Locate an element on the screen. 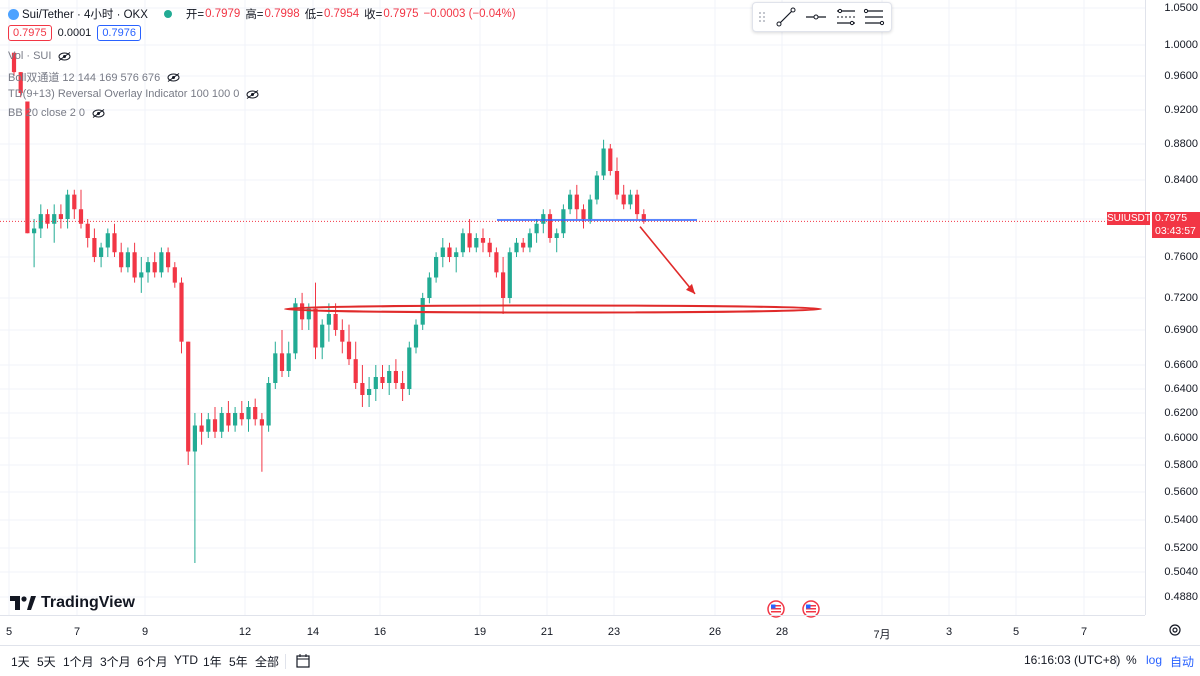  price-tick-label: 0.6900 is located at coordinates (1181, 330).